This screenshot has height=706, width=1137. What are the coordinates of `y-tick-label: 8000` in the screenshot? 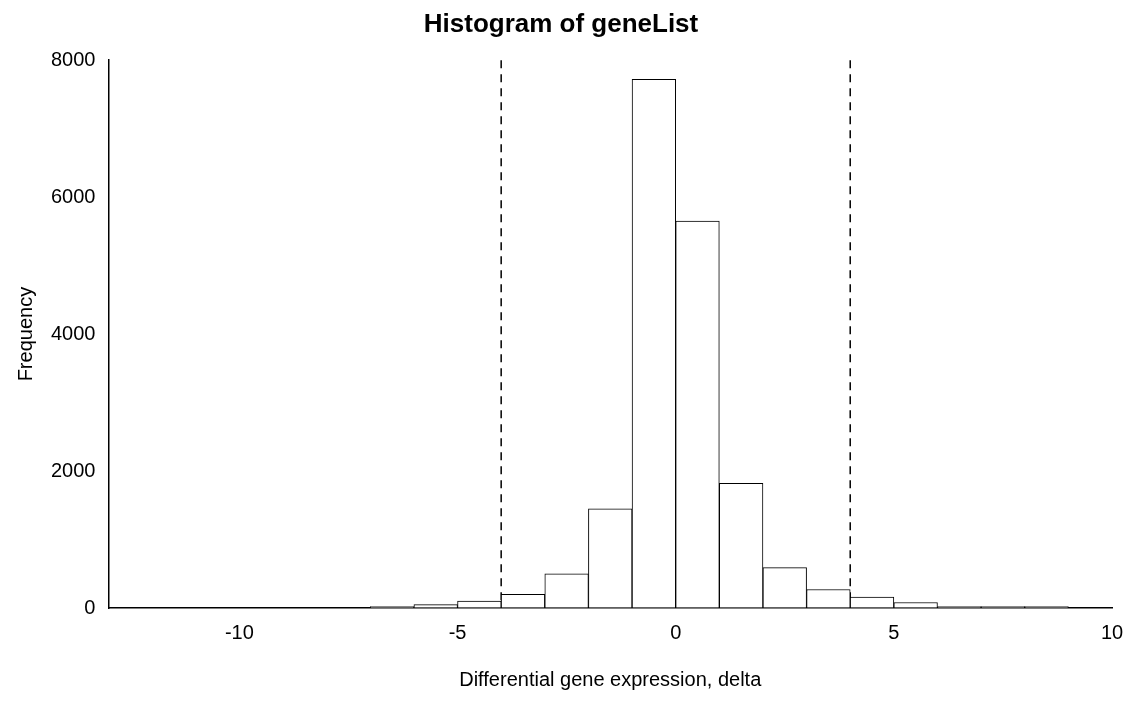 It's located at (73, 58).